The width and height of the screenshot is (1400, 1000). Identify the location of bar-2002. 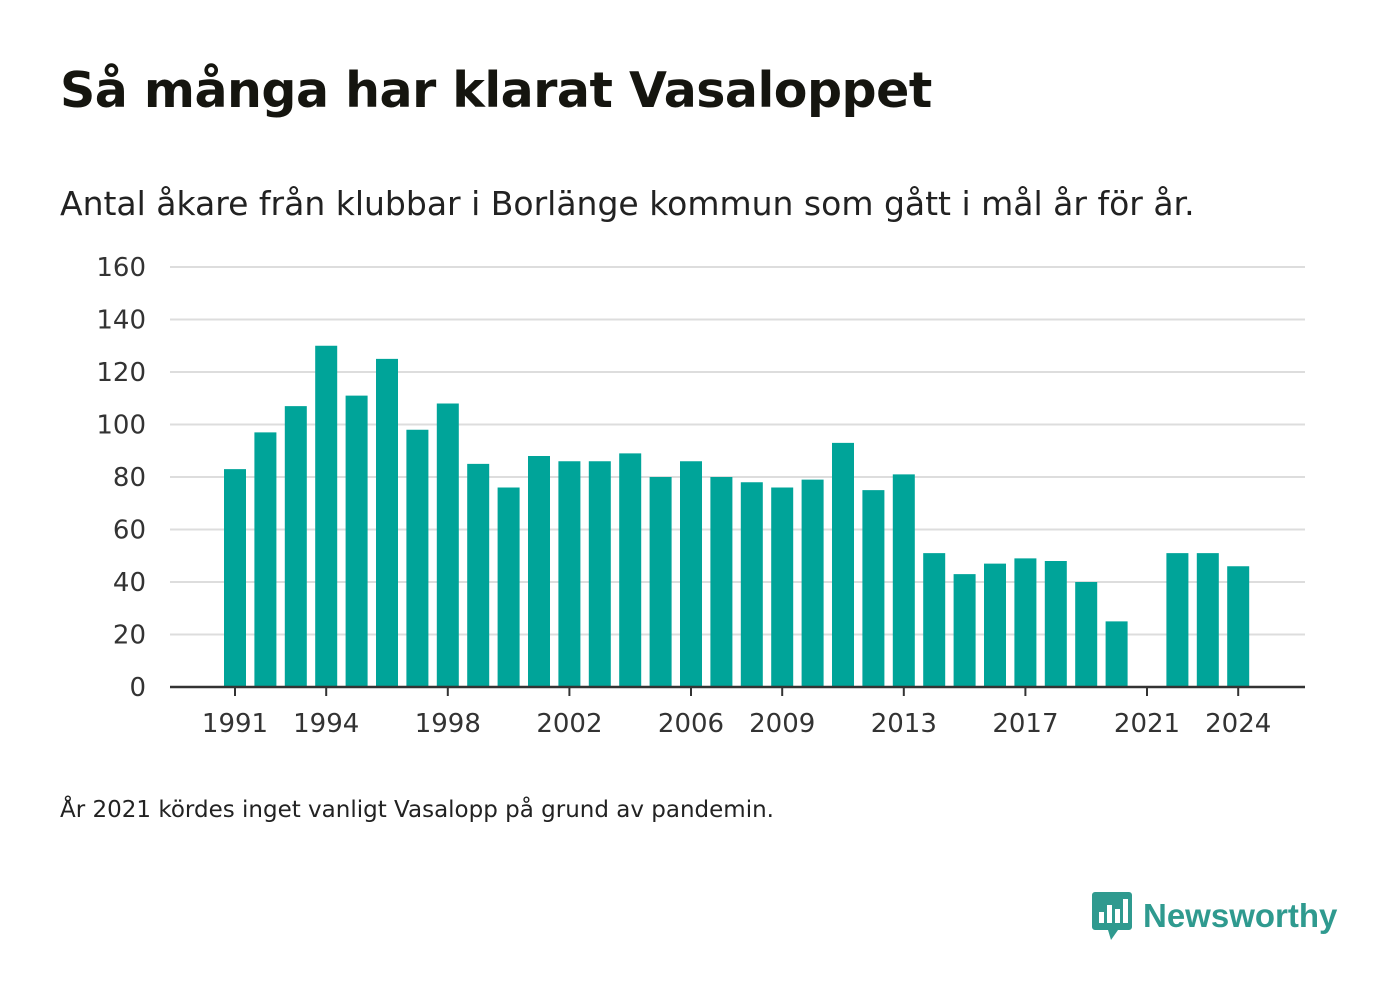
(569, 574).